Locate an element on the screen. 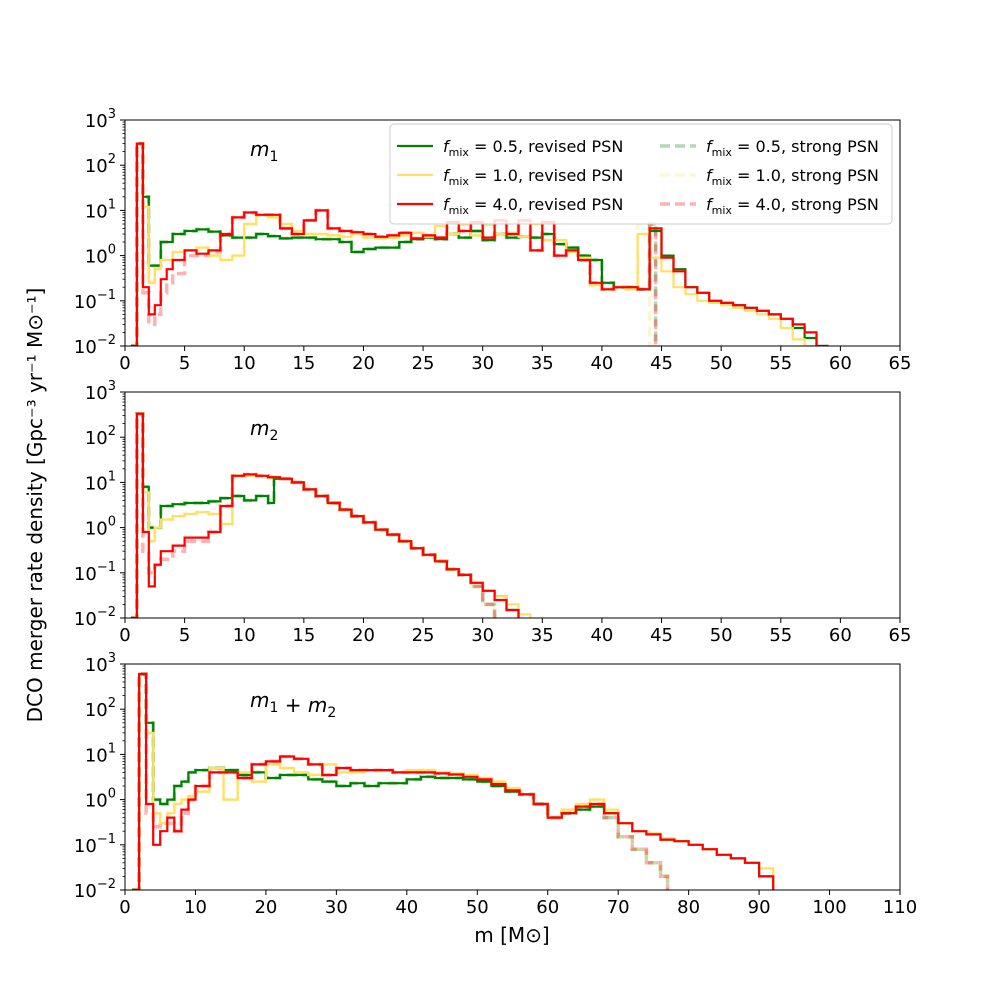 The height and width of the screenshot is (1000, 1000). x-axis-title: m [M⊙] is located at coordinates (511, 935).